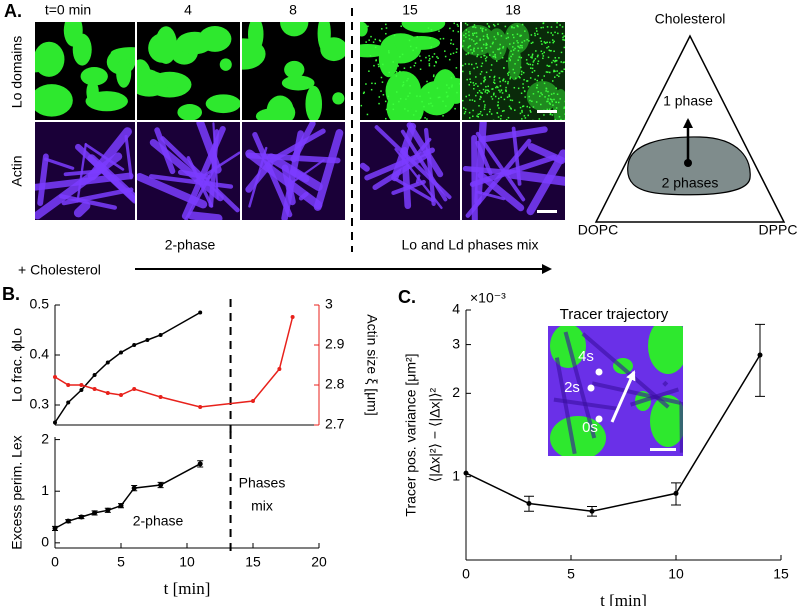 The width and height of the screenshot is (810, 606). I want to click on y-tick-label: 0.4, so click(40, 354).